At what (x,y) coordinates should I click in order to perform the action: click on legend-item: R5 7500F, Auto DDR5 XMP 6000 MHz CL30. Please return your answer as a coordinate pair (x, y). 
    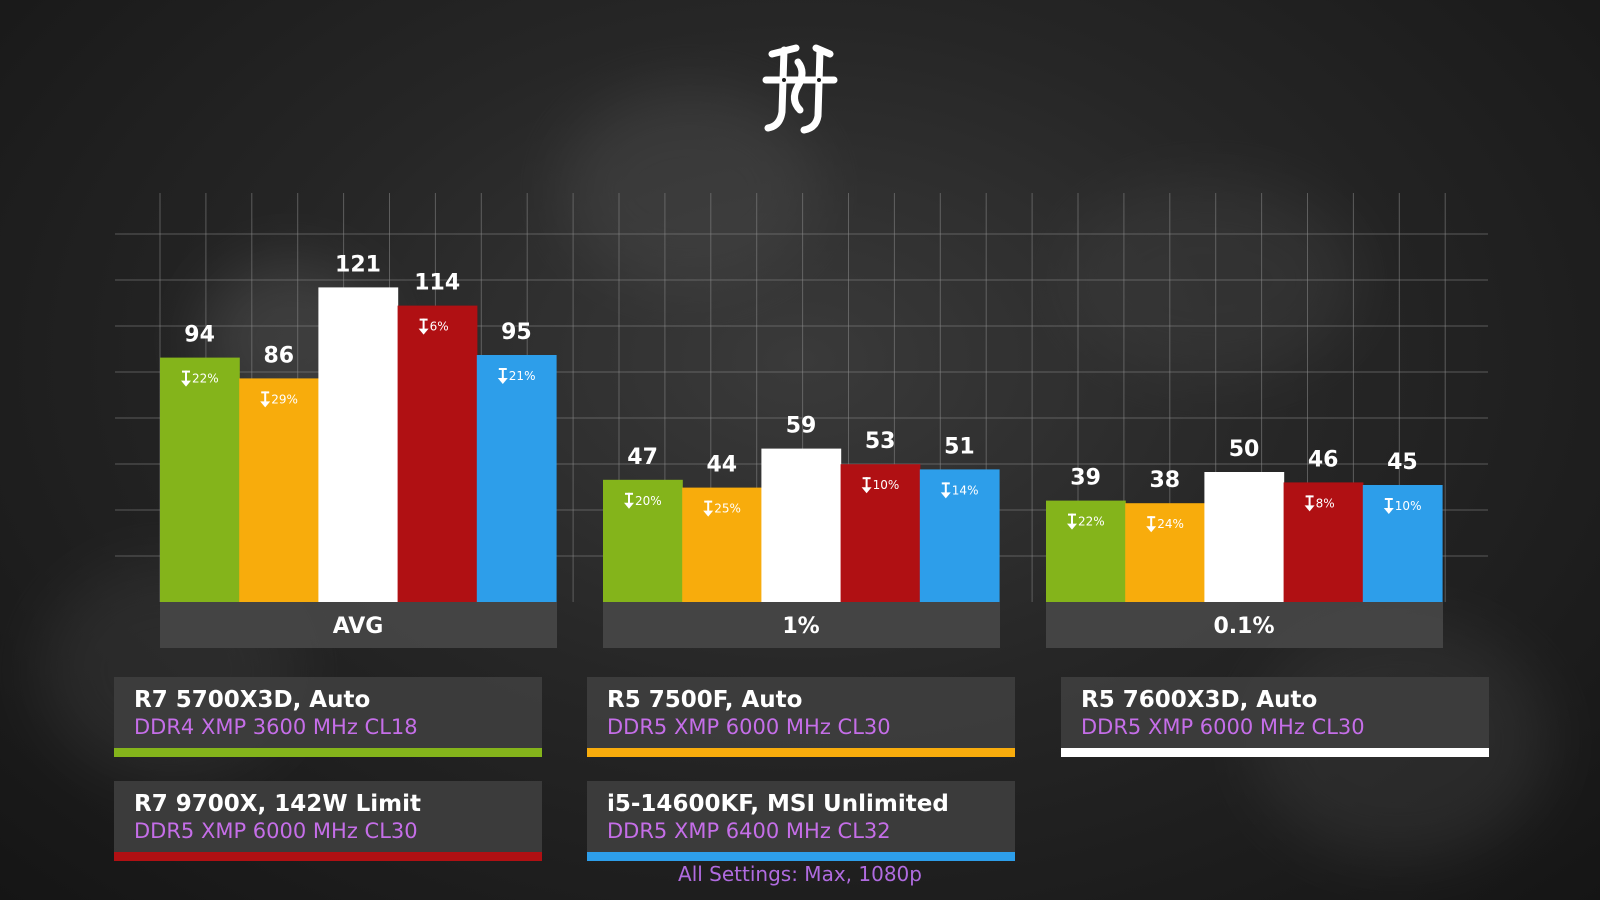
    Looking at the image, I should click on (801, 717).